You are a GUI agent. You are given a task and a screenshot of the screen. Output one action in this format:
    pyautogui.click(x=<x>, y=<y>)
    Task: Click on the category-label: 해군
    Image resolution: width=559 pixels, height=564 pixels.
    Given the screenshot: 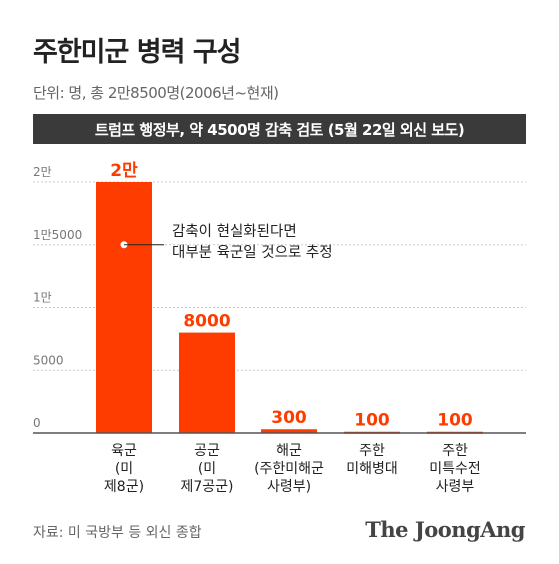 What is the action you would take?
    pyautogui.click(x=289, y=451)
    